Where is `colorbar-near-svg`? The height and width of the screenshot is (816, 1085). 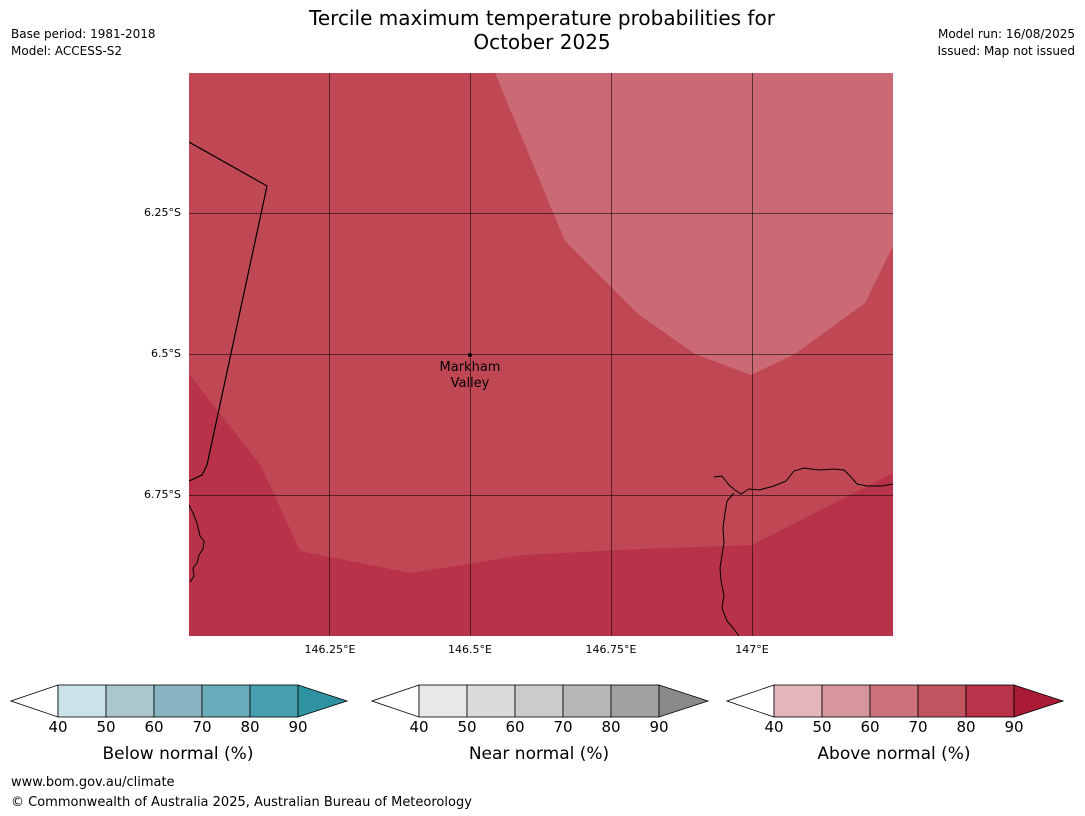 colorbar-near-svg is located at coordinates (540, 701).